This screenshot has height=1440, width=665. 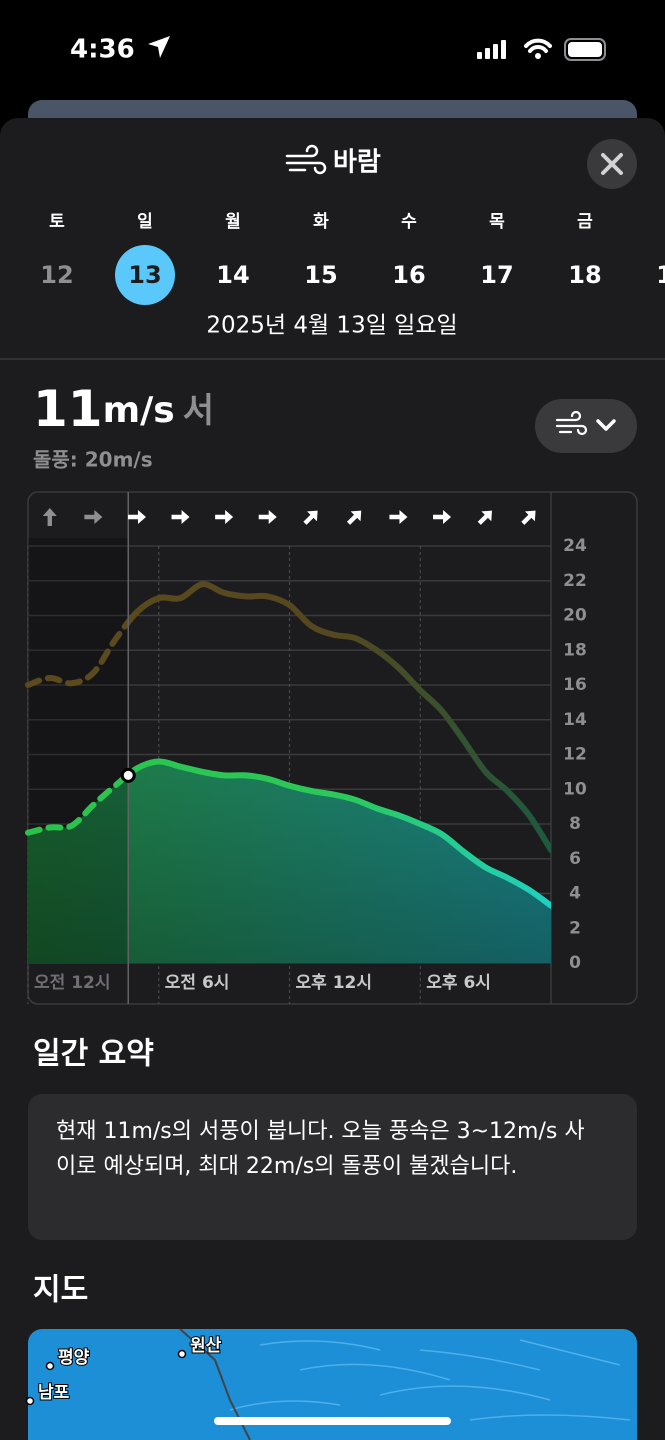 I want to click on full-date: 2025년 4월 13일 일요일, so click(x=331, y=326).